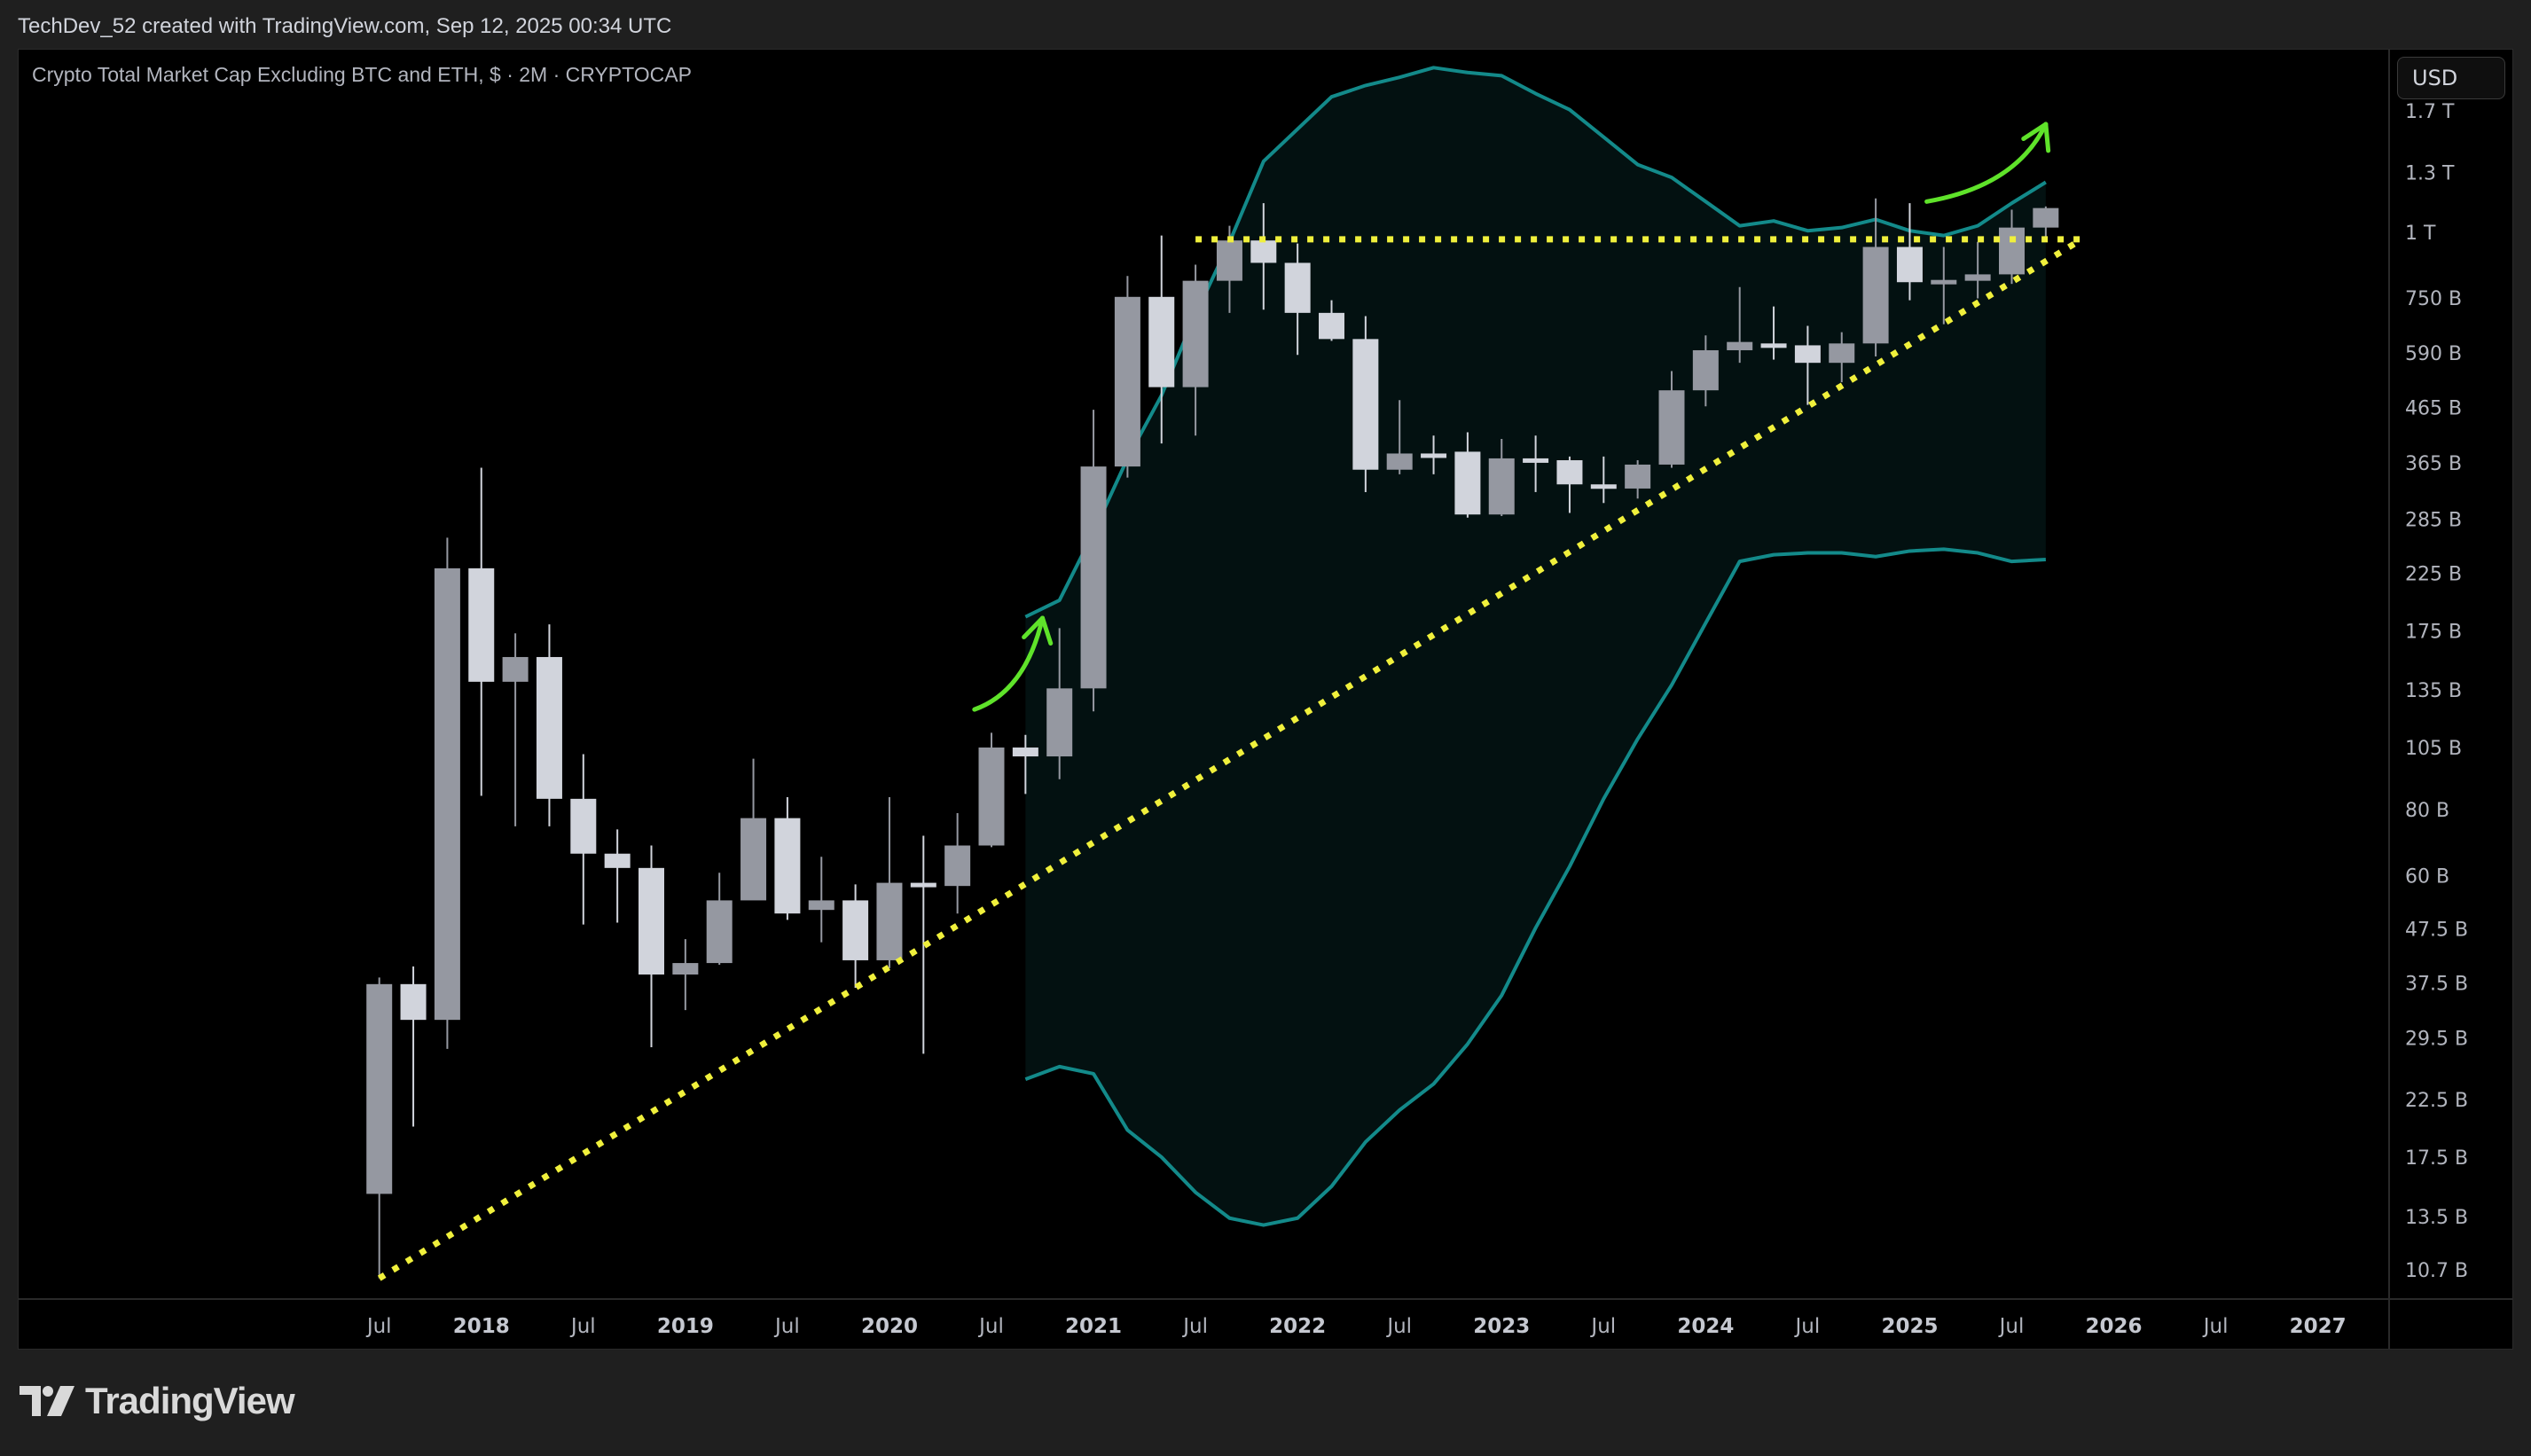 This screenshot has height=1456, width=2531. I want to click on price-tick-label: 285 B, so click(2434, 521).